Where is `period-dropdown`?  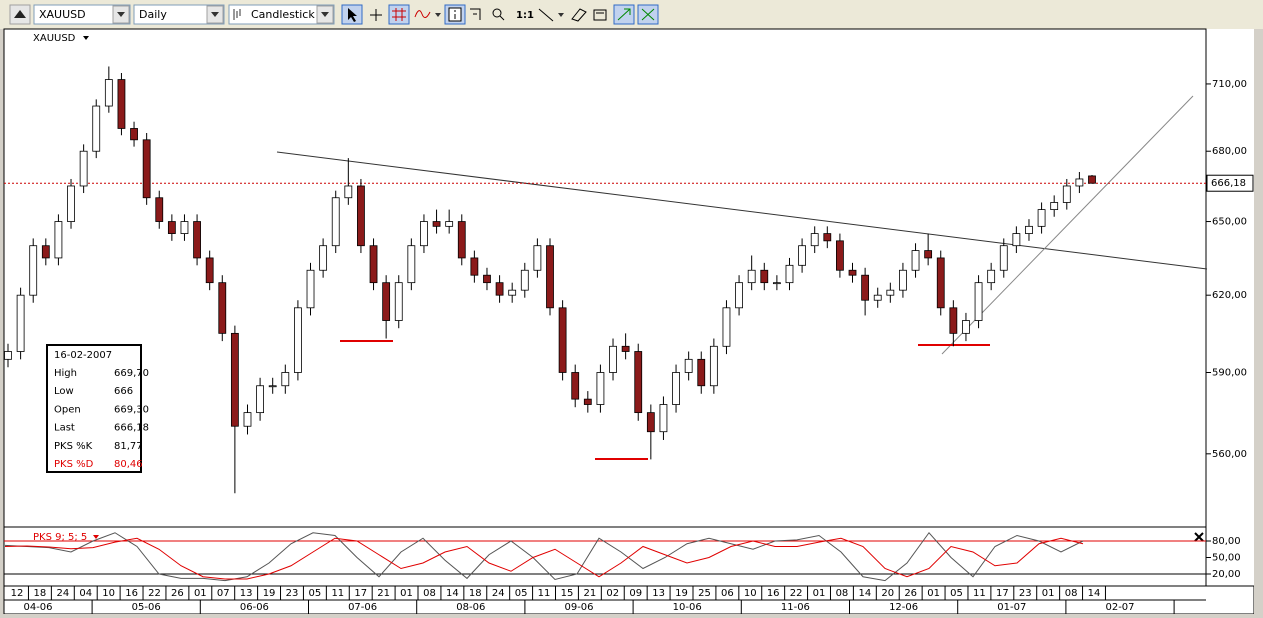 period-dropdown is located at coordinates (179, 14).